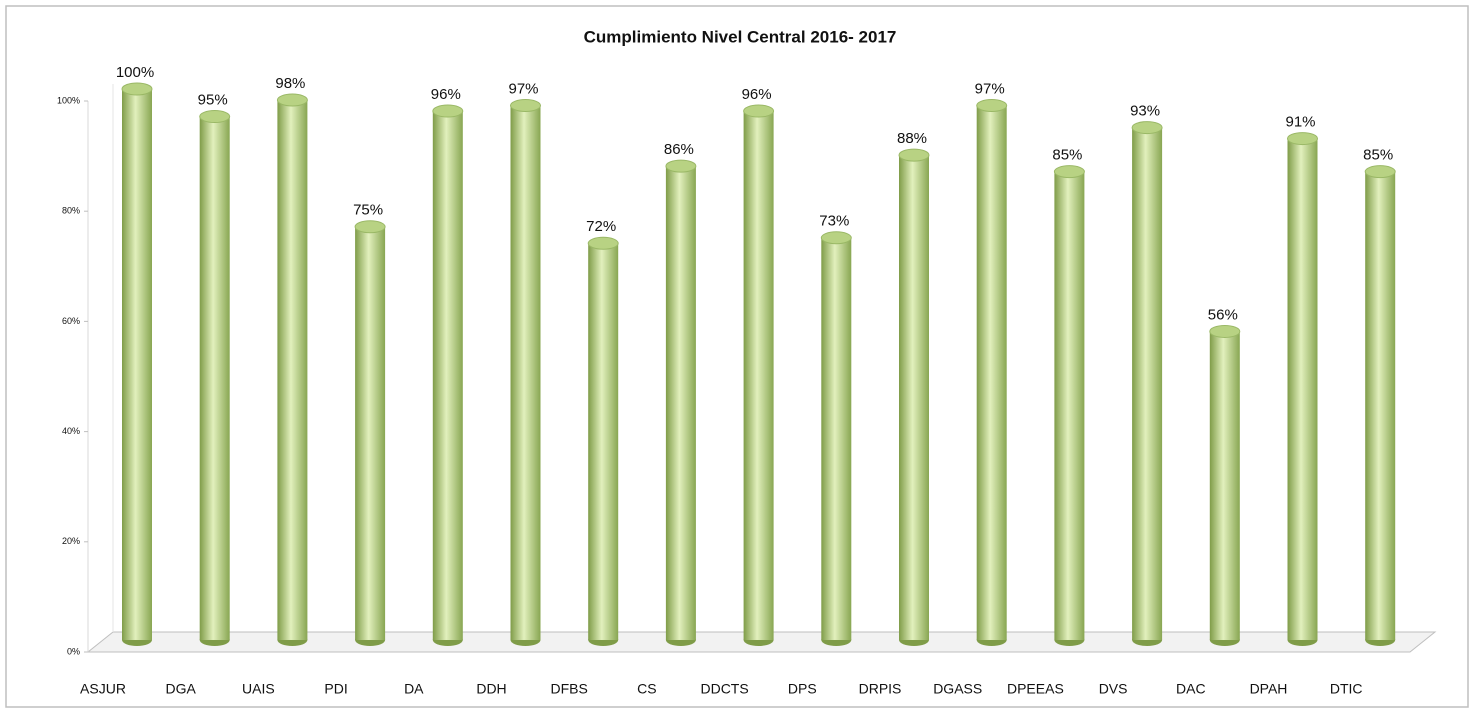 This screenshot has width=1474, height=713. I want to click on x-tick-label: DVS, so click(1113, 689).